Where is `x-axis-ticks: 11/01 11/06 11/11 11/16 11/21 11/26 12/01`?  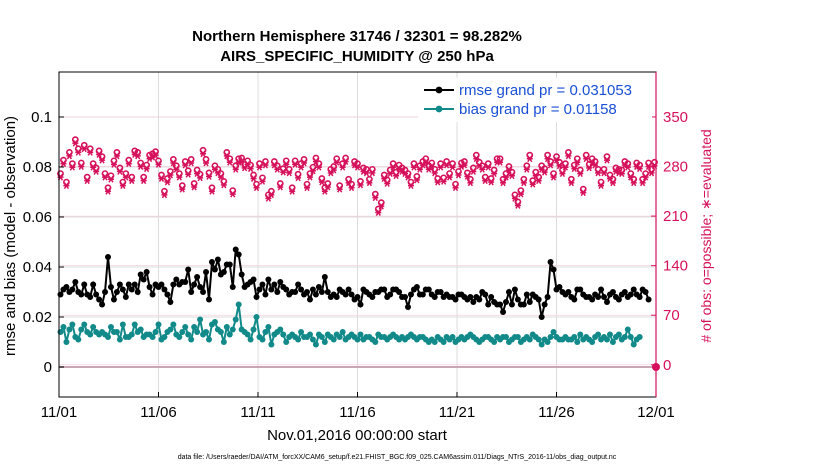 x-axis-ticks: 11/01 11/06 11/11 11/16 11/21 11/26 12/01 is located at coordinates (358, 406).